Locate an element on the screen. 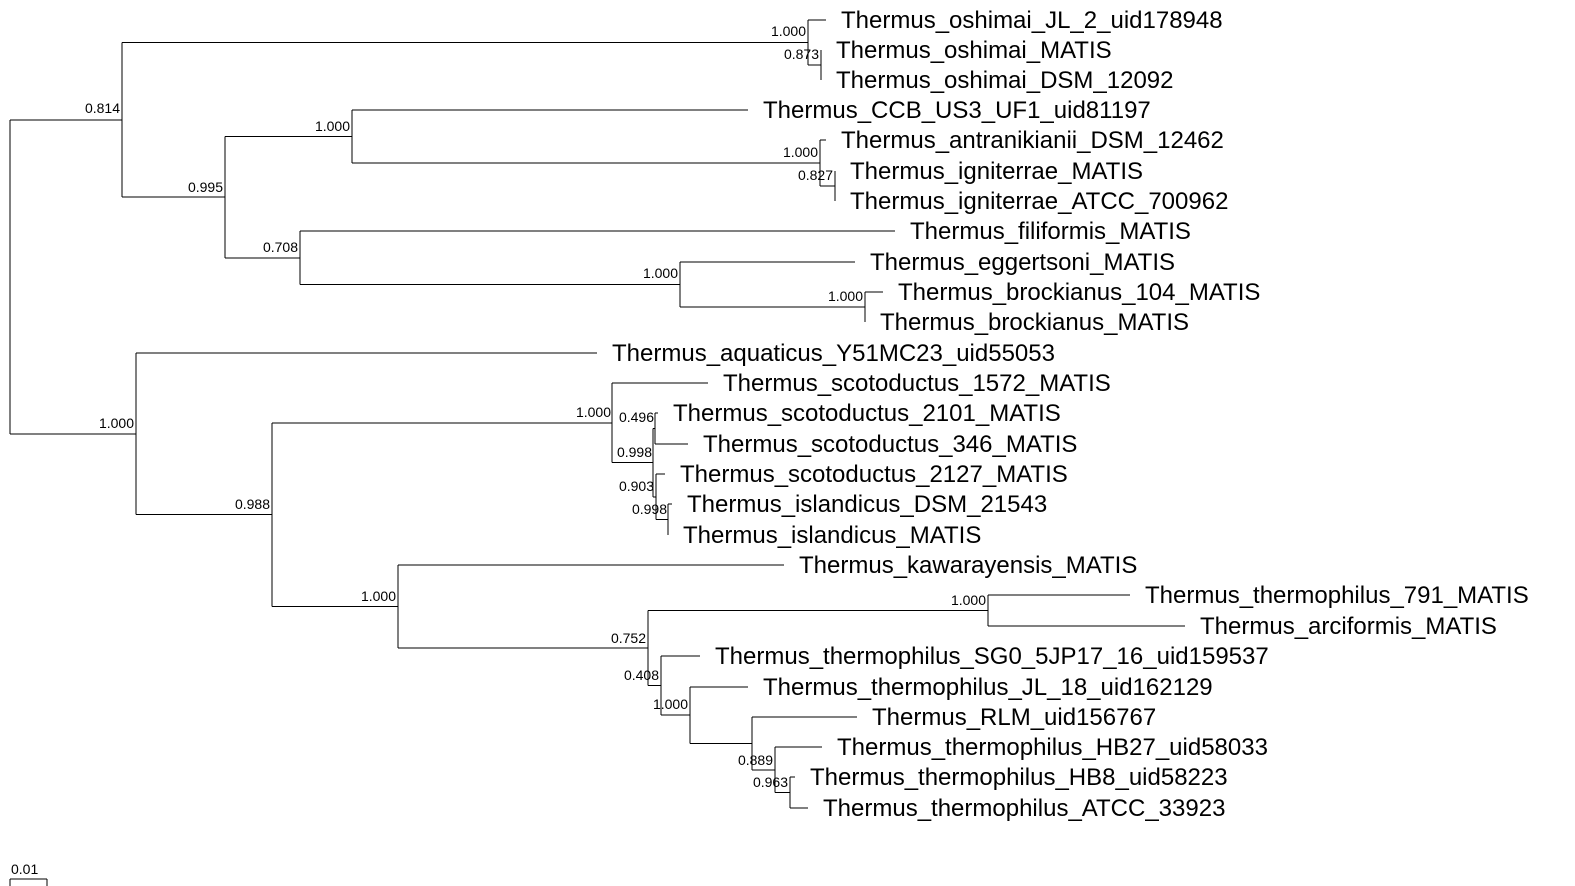 The width and height of the screenshot is (1575, 886). leaf-label: Thermus_thermophilus_JL_18_uid162129 is located at coordinates (988, 687).